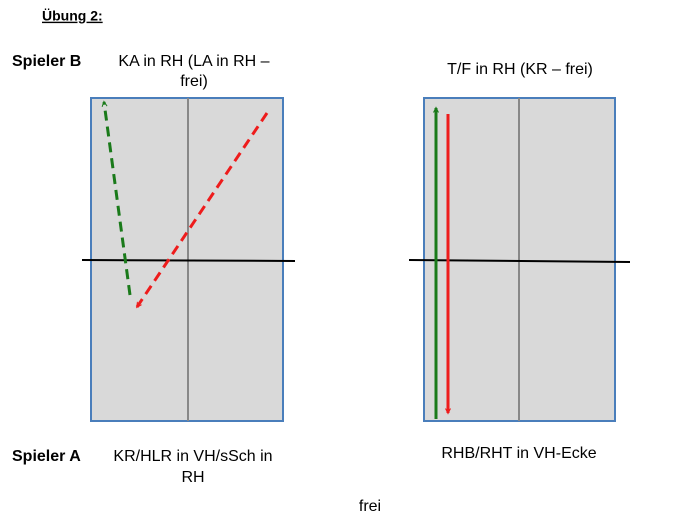 Image resolution: width=677 pixels, height=527 pixels. What do you see at coordinates (520, 69) in the screenshot?
I see `player-b-right-text: T/F in RH (KR – frei)` at bounding box center [520, 69].